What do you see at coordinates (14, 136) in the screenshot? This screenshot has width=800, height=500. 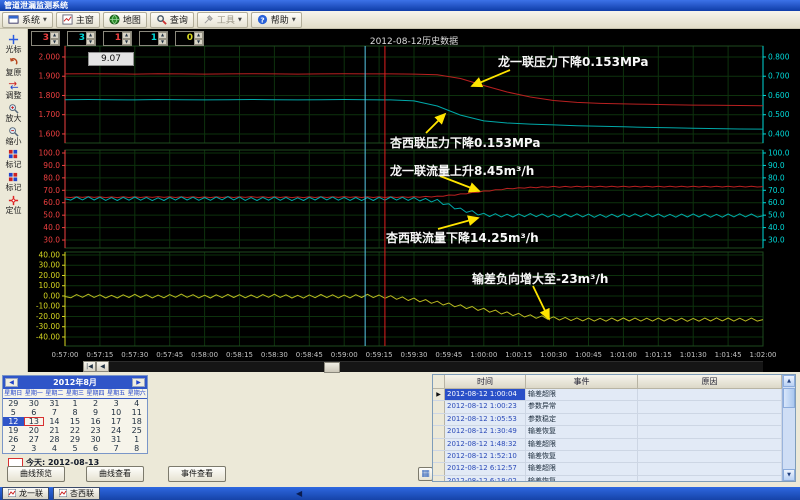 I see `tool-zoom-out-button: 缩小` at bounding box center [14, 136].